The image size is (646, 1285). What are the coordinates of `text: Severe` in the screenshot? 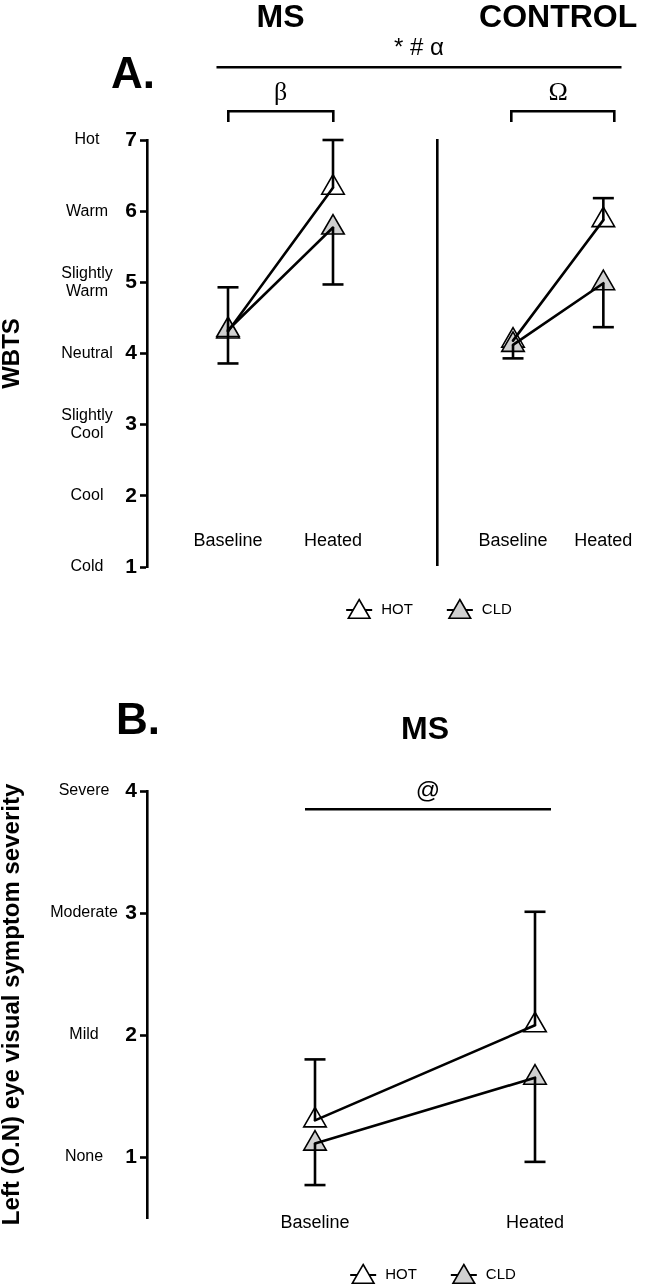 It's located at (84, 790).